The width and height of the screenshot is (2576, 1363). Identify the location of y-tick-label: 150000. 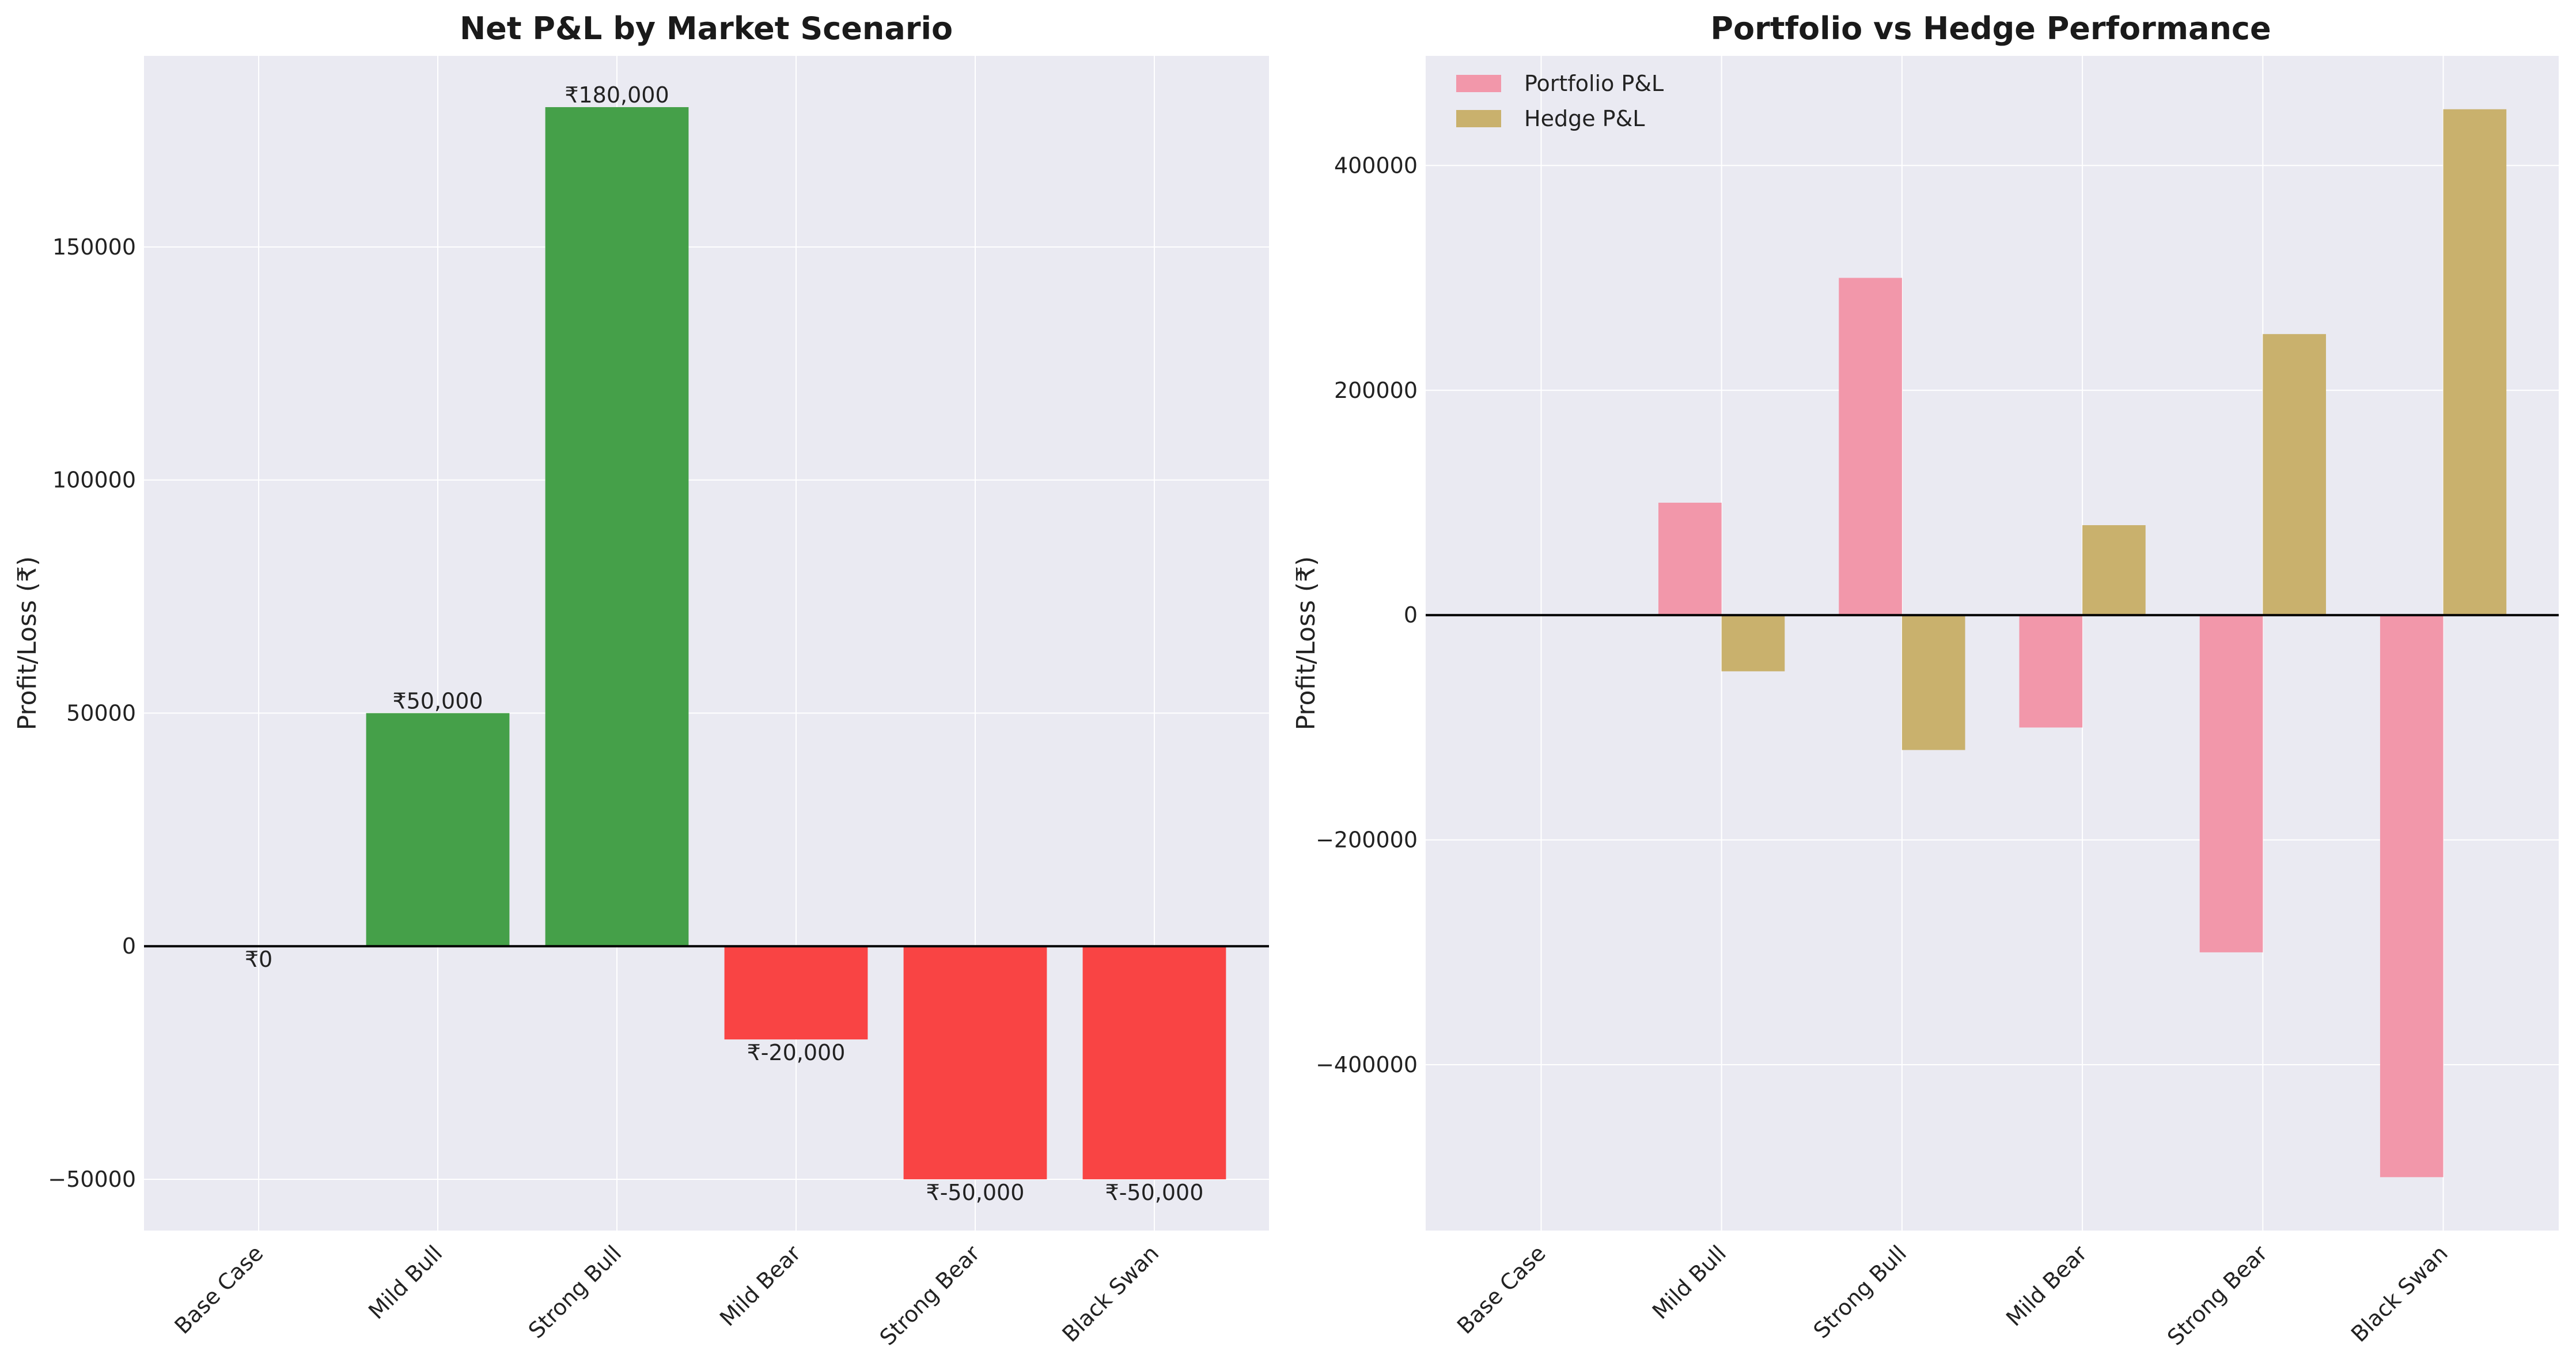
(94, 247).